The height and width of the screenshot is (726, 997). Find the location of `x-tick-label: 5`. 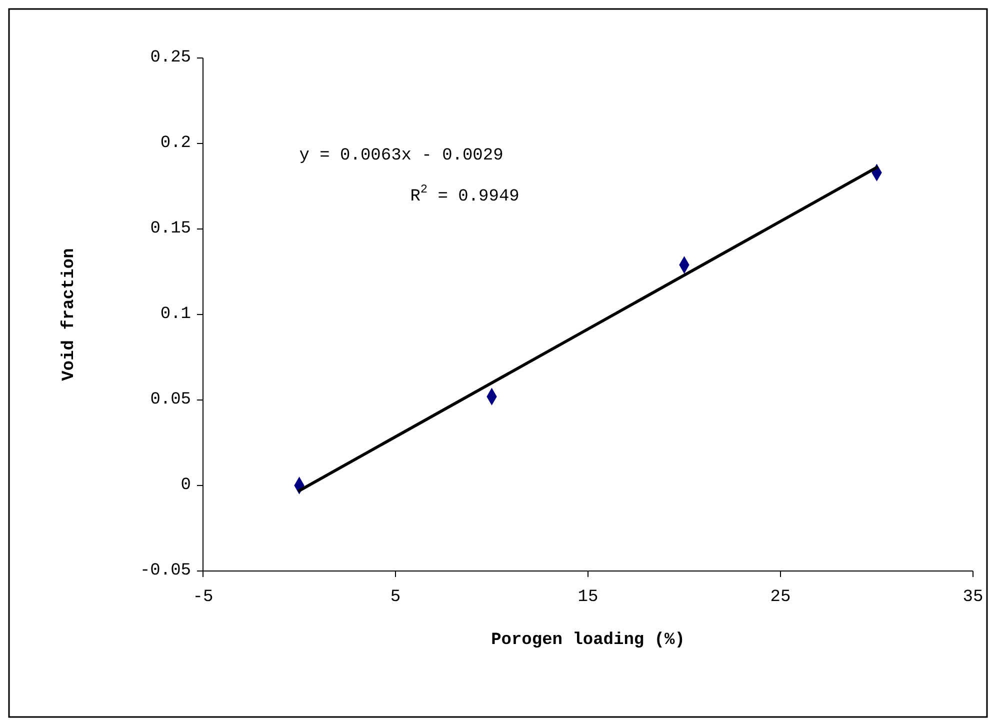

x-tick-label: 5 is located at coordinates (395, 597).